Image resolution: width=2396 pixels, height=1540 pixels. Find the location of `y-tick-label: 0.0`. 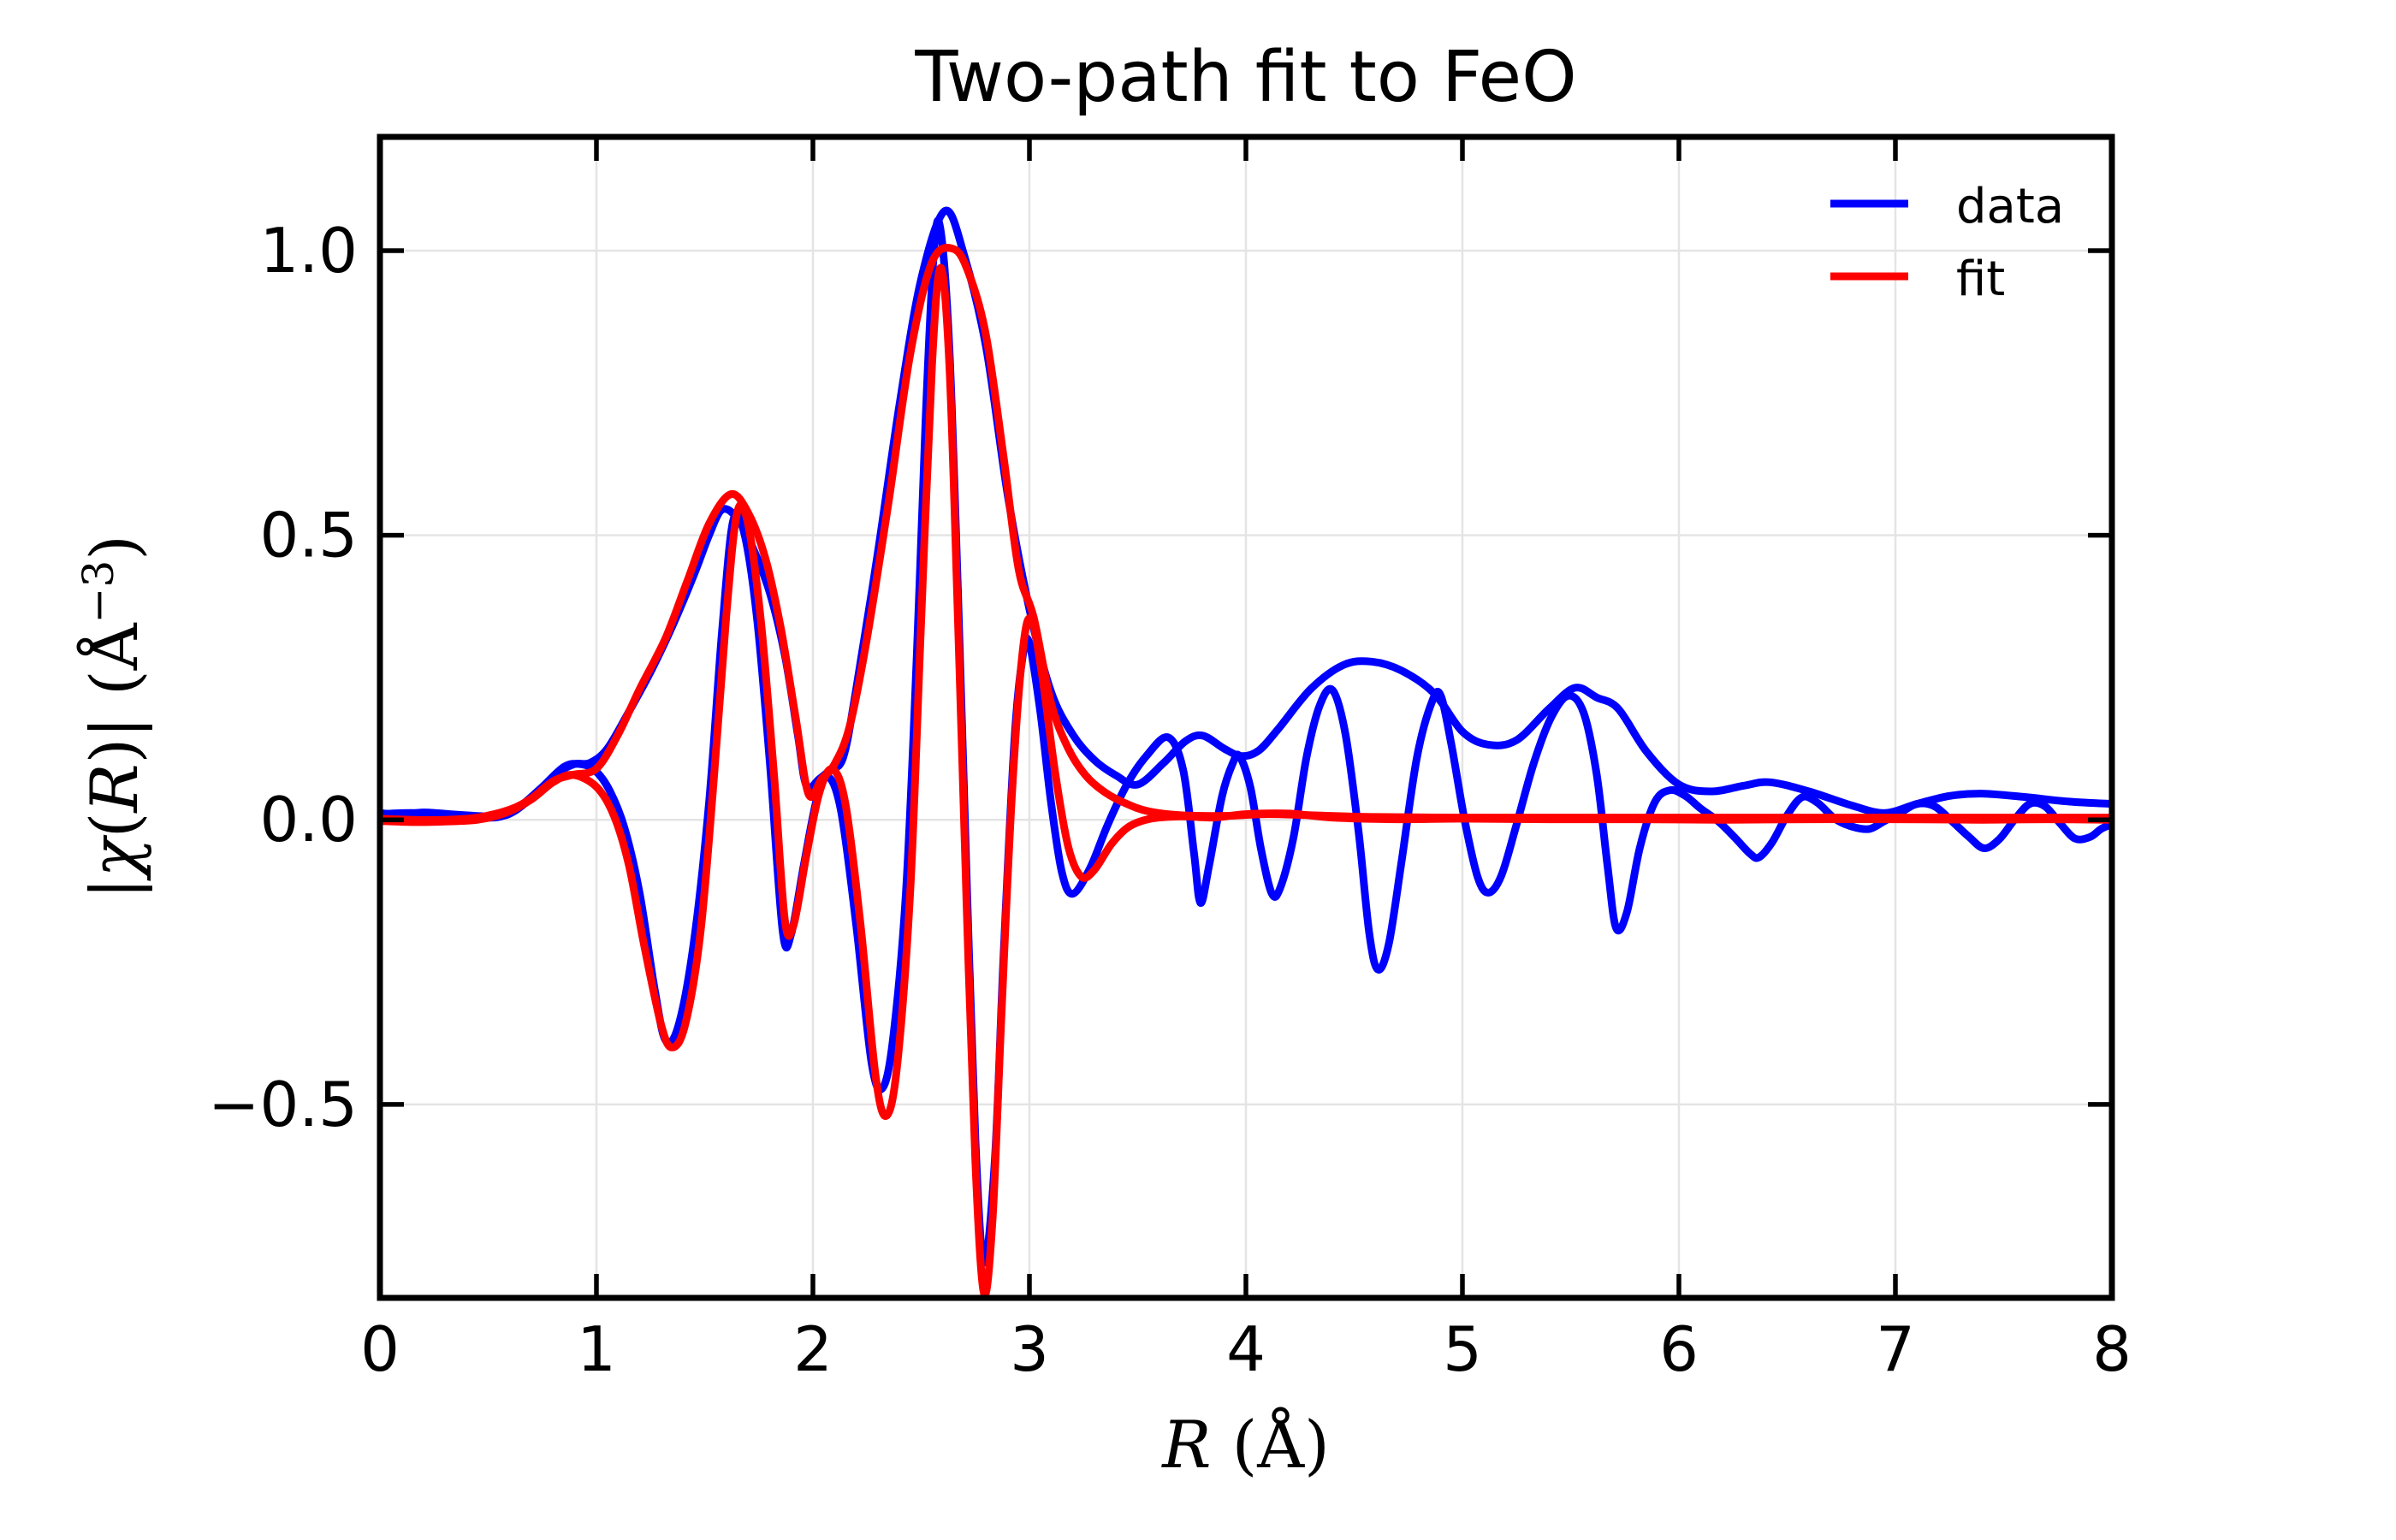

y-tick-label: 0.0 is located at coordinates (308, 820).